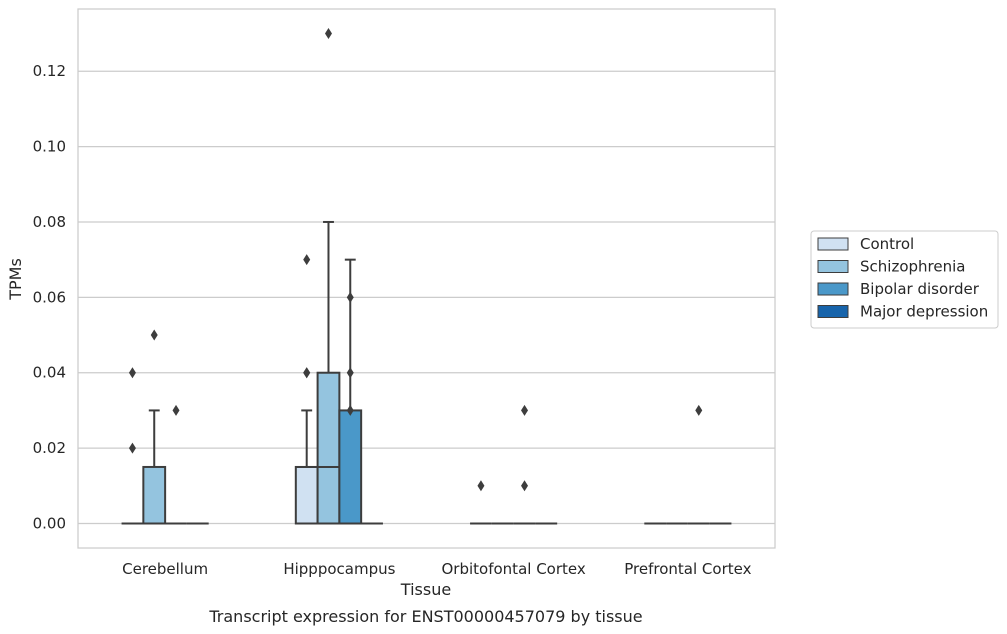 The height and width of the screenshot is (634, 1007). Describe the element at coordinates (924, 312) in the screenshot. I see `legend-label: Major depression` at that location.